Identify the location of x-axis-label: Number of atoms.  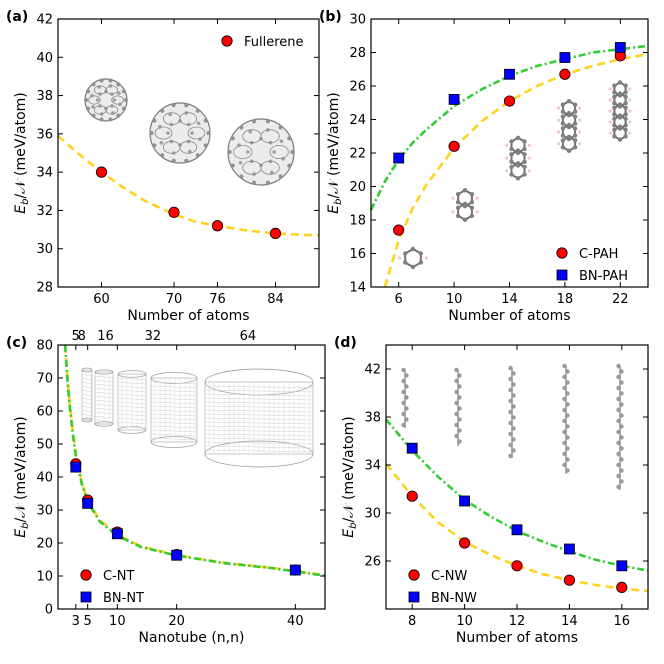
(188, 316).